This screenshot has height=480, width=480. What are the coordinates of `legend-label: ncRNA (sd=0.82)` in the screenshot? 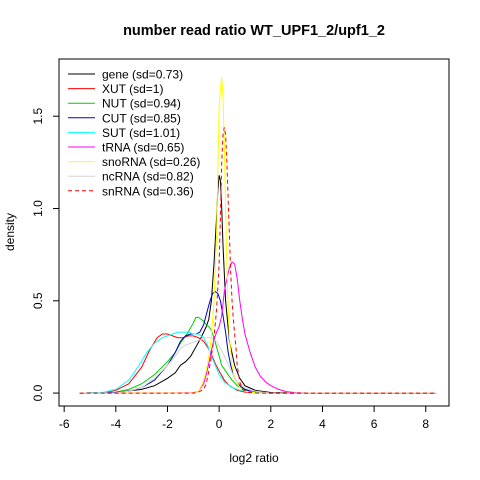 It's located at (148, 177).